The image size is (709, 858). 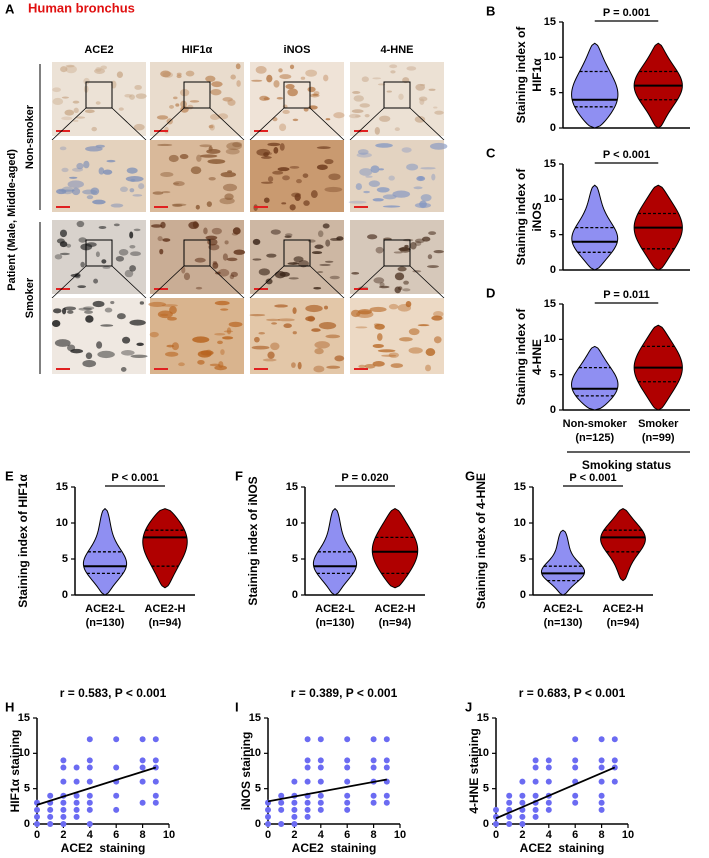 I want to click on x-tick-label: 10, so click(x=400, y=835).